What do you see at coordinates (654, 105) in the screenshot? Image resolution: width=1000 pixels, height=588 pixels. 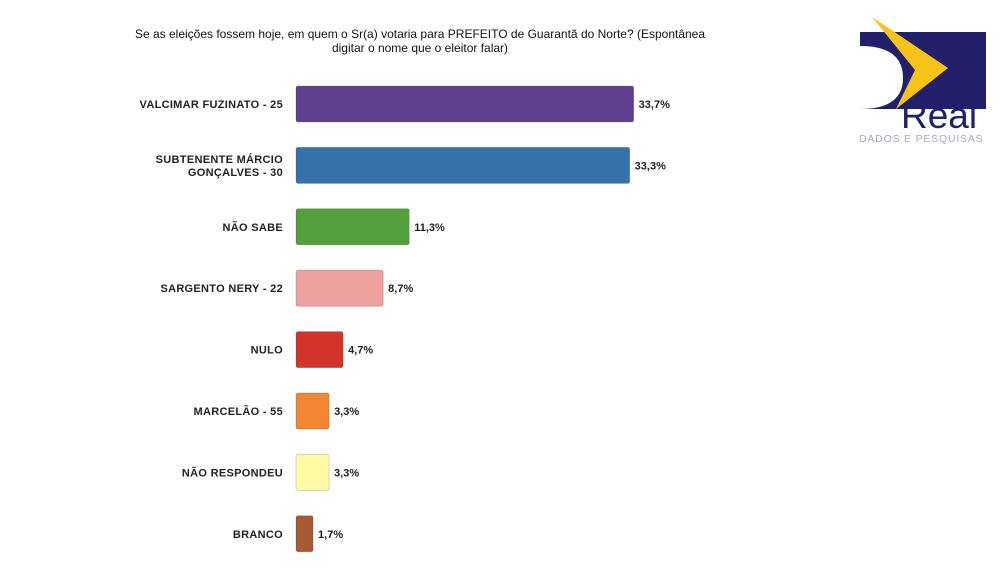 I see `value-label-0: 33,7%` at bounding box center [654, 105].